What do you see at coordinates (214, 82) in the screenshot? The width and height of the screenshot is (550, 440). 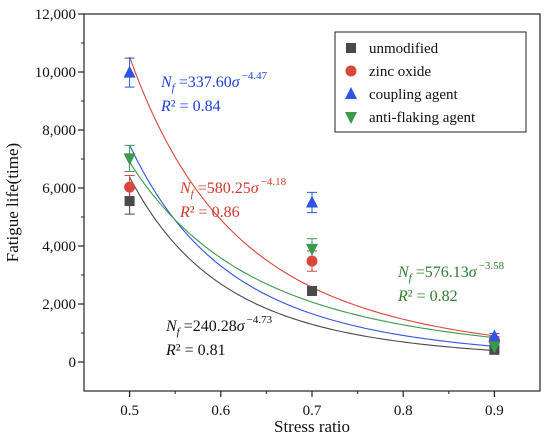 I see `fit-equation-coupling-agent: Nf =337.60σ −4.47` at bounding box center [214, 82].